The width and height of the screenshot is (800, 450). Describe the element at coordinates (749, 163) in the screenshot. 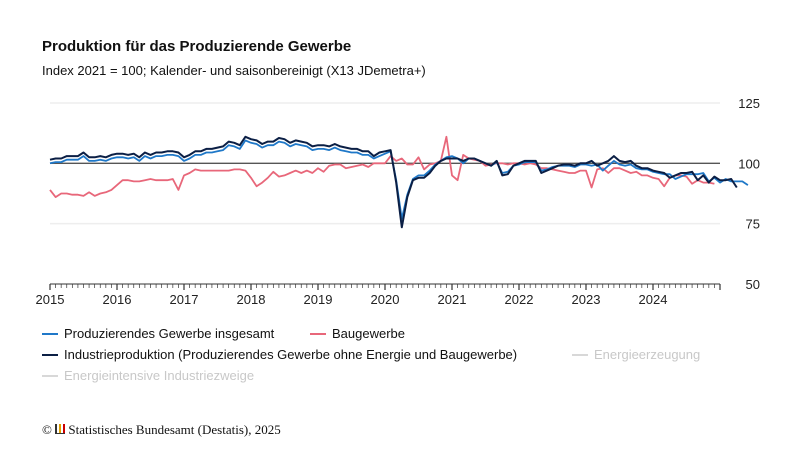

I see `y-tick-label: 100` at that location.